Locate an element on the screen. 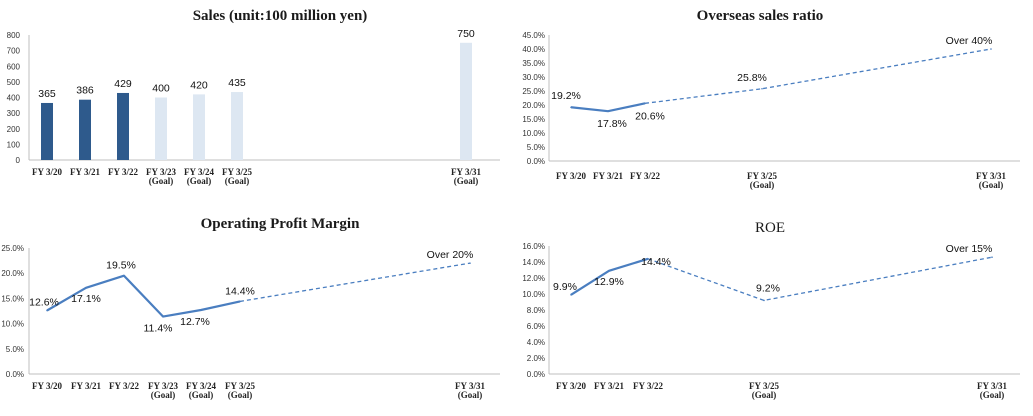  opm-data-label: Over 20% is located at coordinates (450, 255).